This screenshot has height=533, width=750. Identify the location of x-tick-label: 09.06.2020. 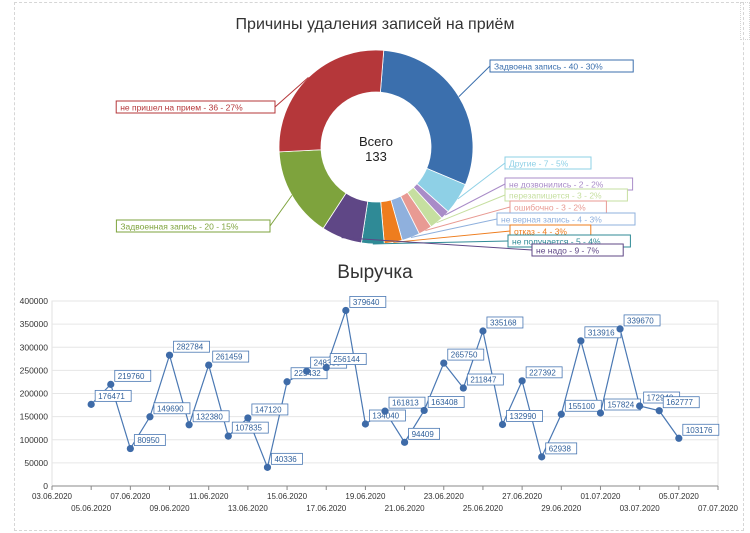
(170, 508).